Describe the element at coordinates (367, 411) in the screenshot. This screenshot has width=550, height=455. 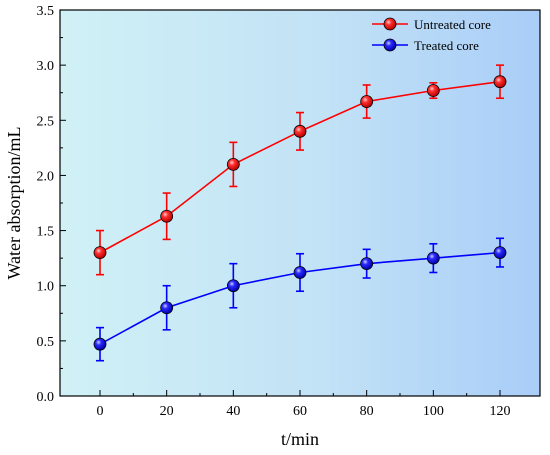
I see `x-tick-label: 80` at that location.